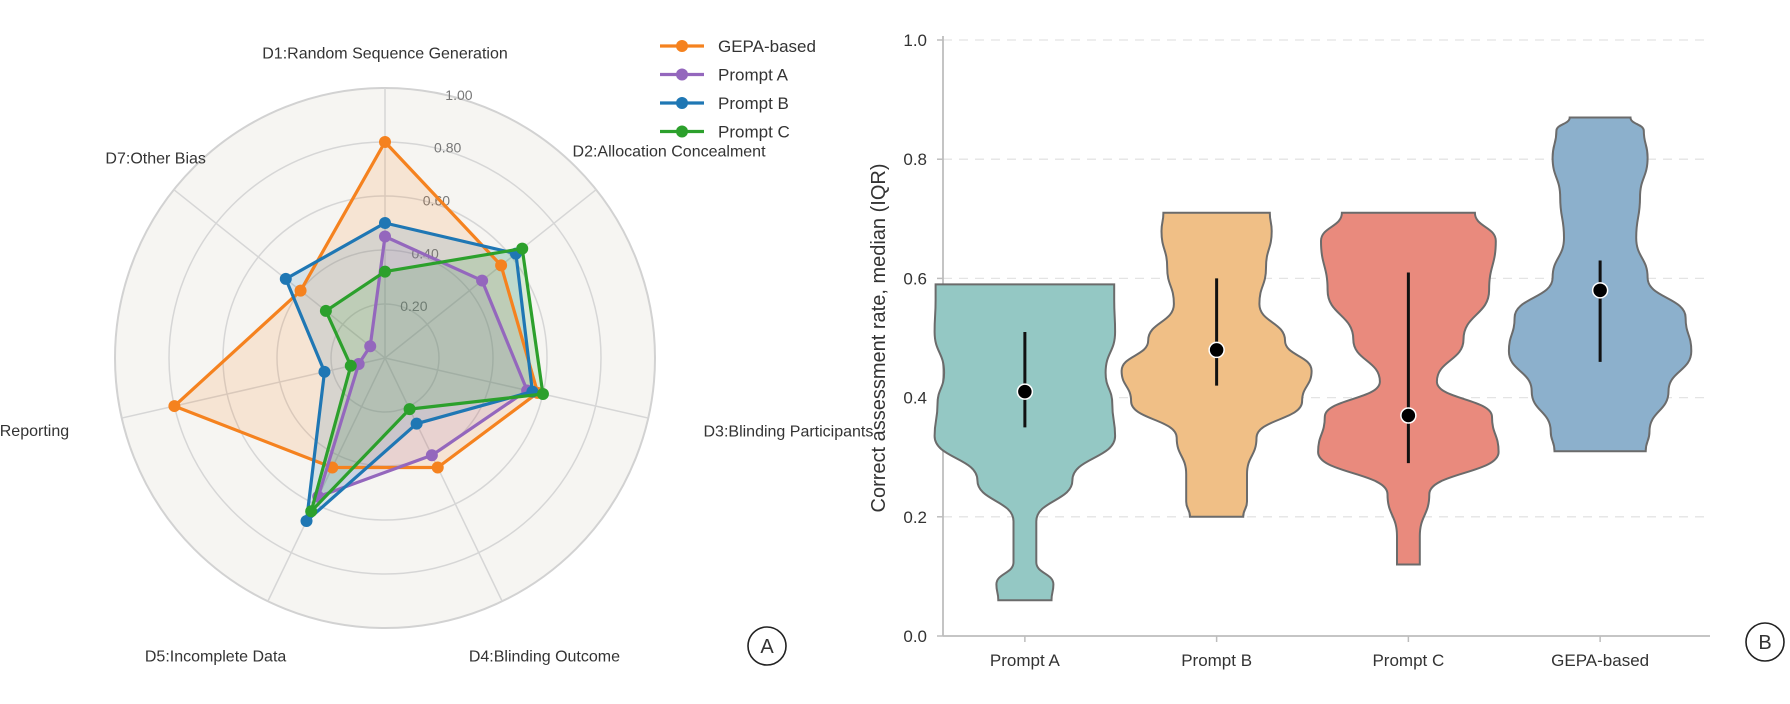  Describe the element at coordinates (413, 306) in the screenshot. I see `radar-tick-label: 0.20` at that location.